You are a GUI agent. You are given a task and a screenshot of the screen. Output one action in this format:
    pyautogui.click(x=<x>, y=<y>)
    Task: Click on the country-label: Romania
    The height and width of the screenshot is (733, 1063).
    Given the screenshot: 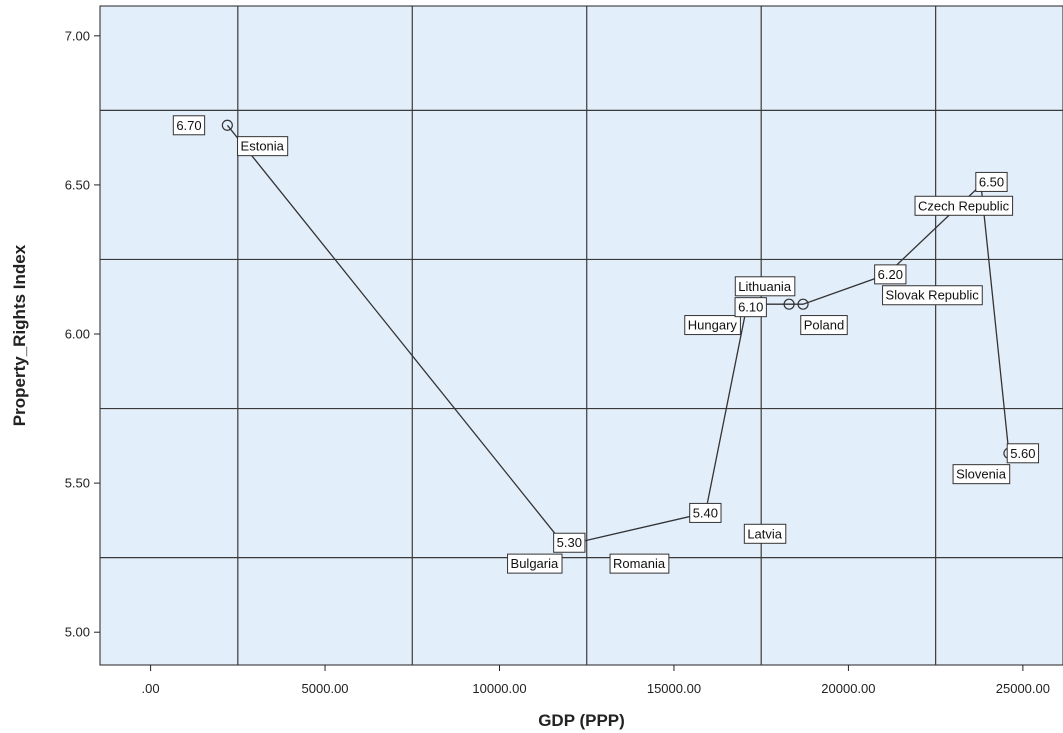 What is the action you would take?
    pyautogui.click(x=639, y=563)
    